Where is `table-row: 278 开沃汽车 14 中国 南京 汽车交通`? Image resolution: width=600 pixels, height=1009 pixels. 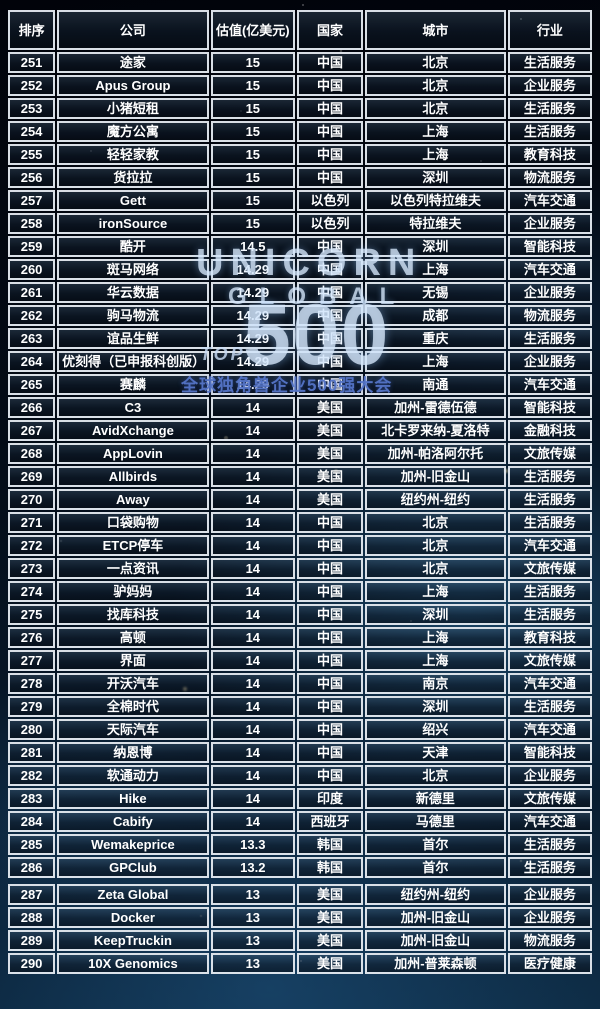 table-row: 278 开沃汽车 14 中国 南京 汽车交通 is located at coordinates (300, 683).